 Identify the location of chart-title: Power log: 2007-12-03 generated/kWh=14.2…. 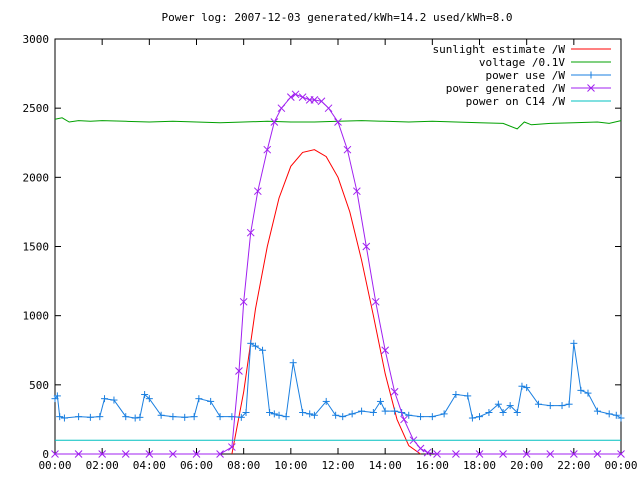
(337, 17).